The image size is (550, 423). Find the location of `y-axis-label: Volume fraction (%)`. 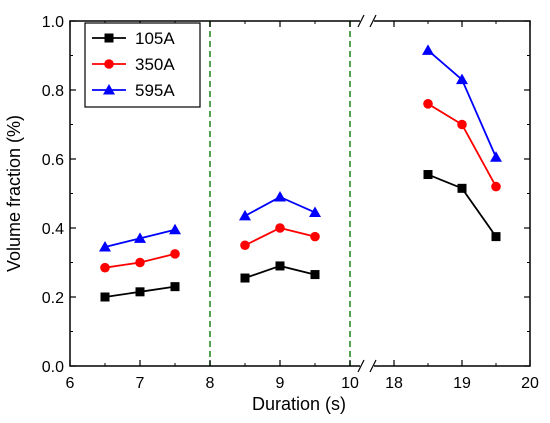

y-axis-label: Volume fraction (%) is located at coordinates (14, 193).